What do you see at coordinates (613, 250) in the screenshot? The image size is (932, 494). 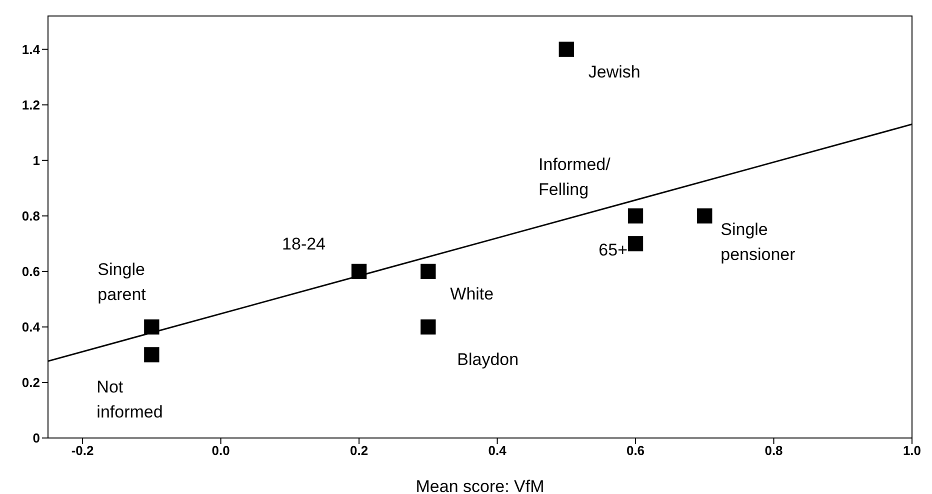 I see `annotation: 65+` at bounding box center [613, 250].